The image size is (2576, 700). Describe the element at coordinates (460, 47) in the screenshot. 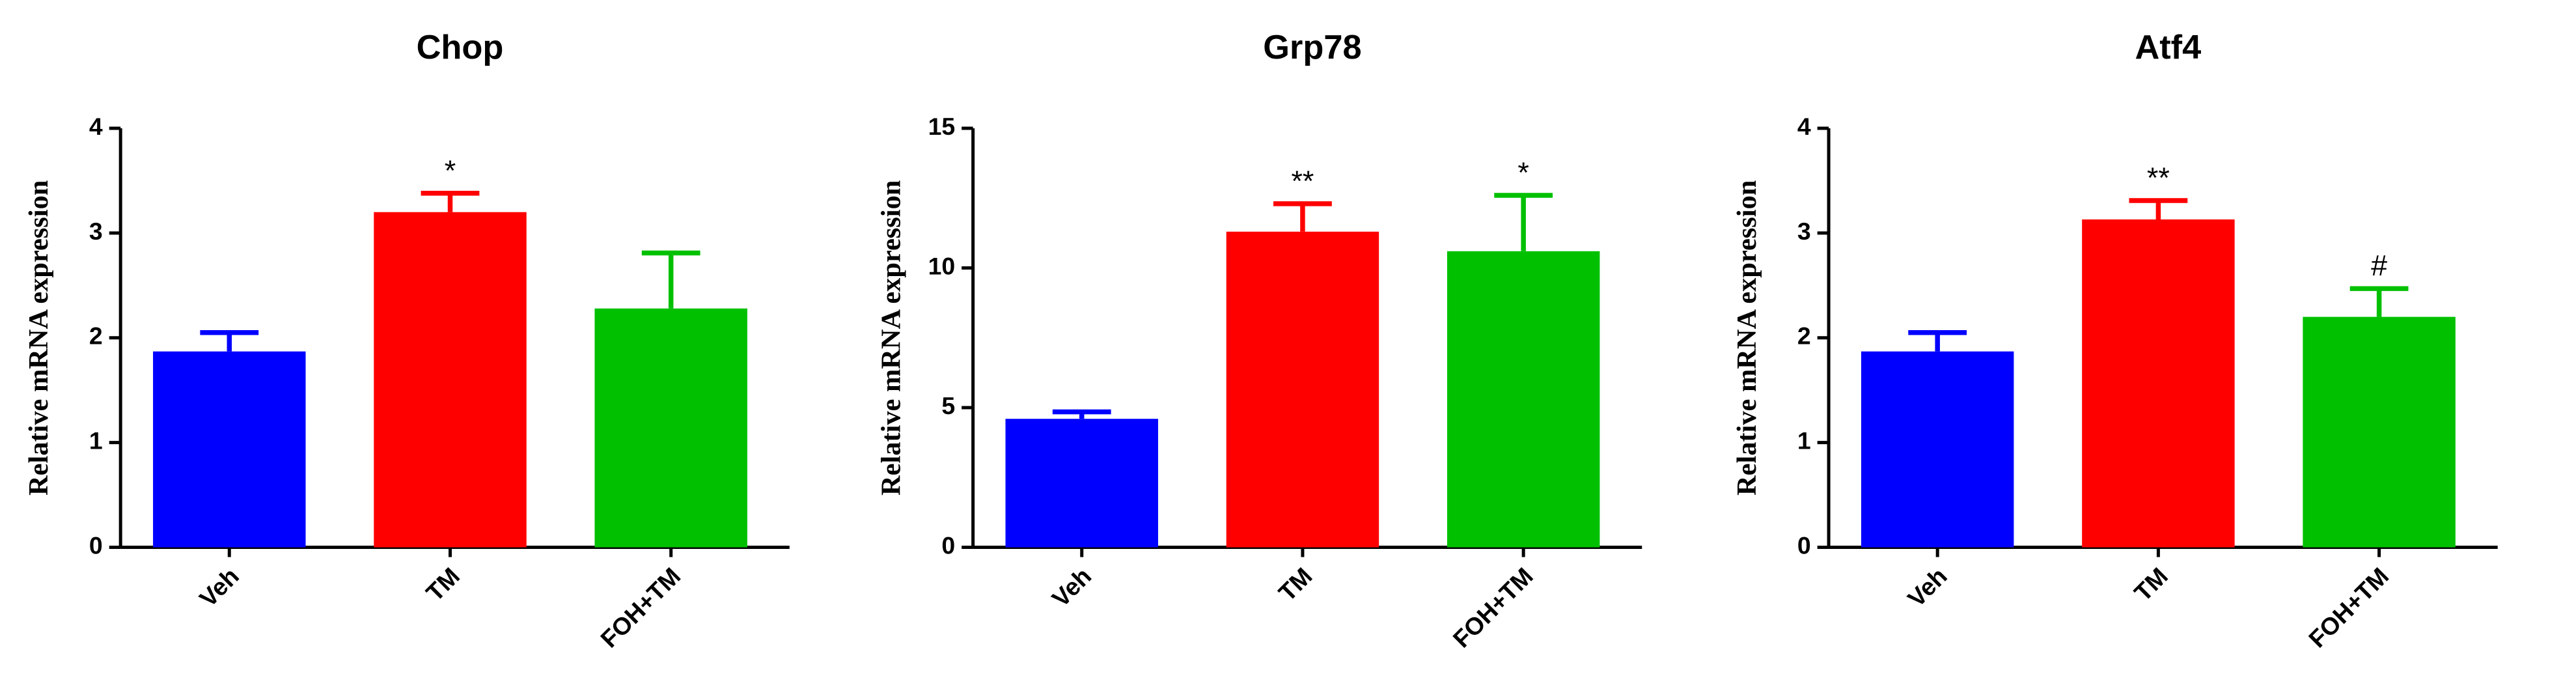

I see `chart-title: Chop` at that location.